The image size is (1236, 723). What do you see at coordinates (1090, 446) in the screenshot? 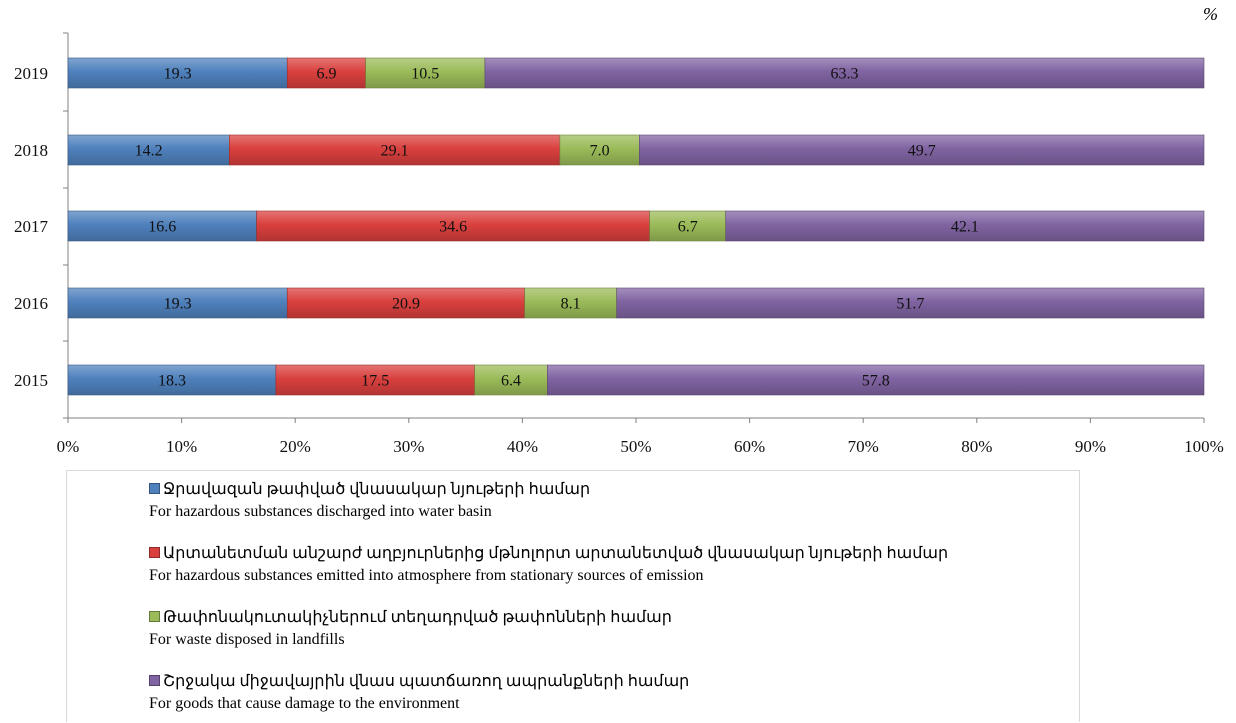
I see `x-tick-label: 90%` at bounding box center [1090, 446].